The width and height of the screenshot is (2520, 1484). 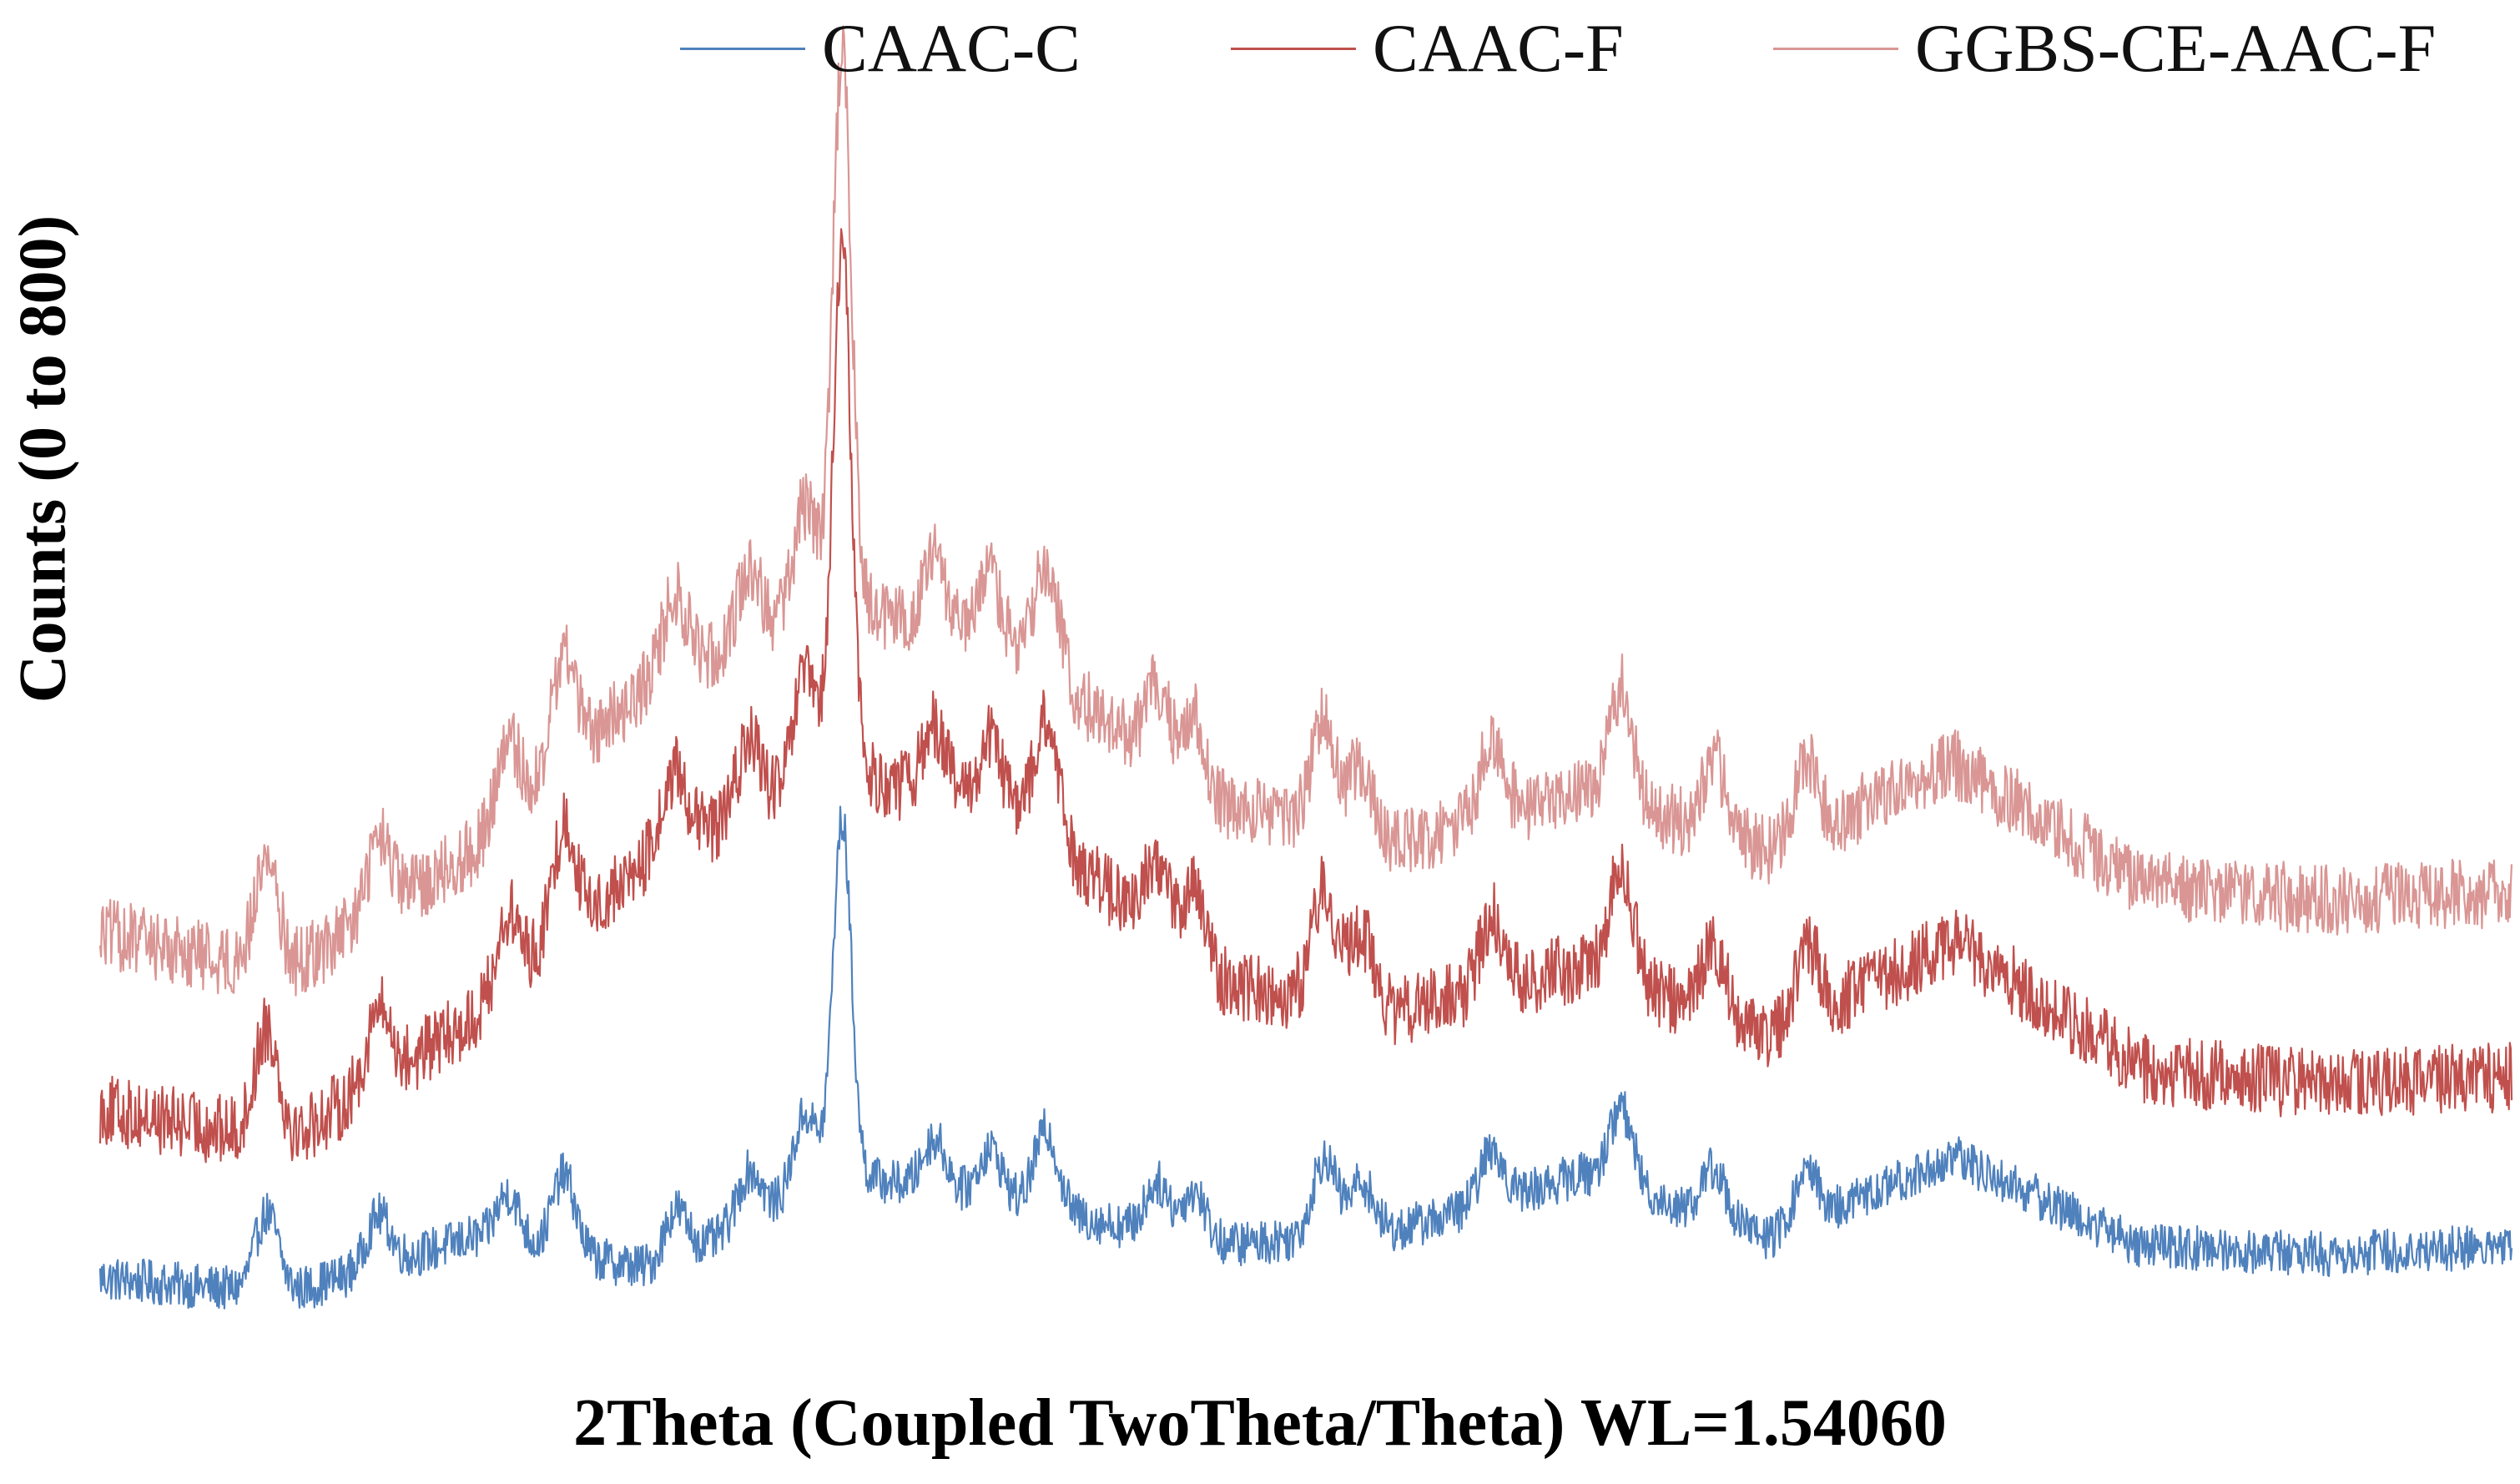 I want to click on legend-item-caac-c: CAAC-C, so click(x=880, y=48).